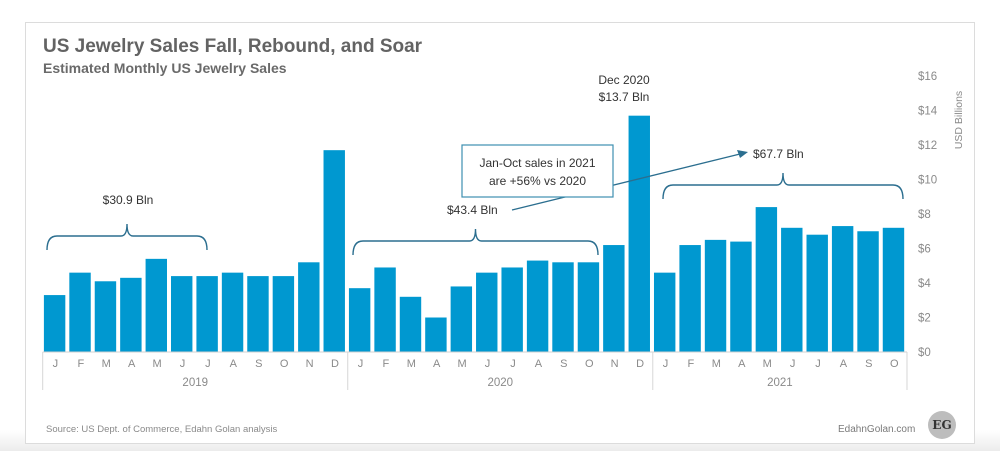 The image size is (1000, 451). I want to click on arrow-head-icon, so click(742, 154).